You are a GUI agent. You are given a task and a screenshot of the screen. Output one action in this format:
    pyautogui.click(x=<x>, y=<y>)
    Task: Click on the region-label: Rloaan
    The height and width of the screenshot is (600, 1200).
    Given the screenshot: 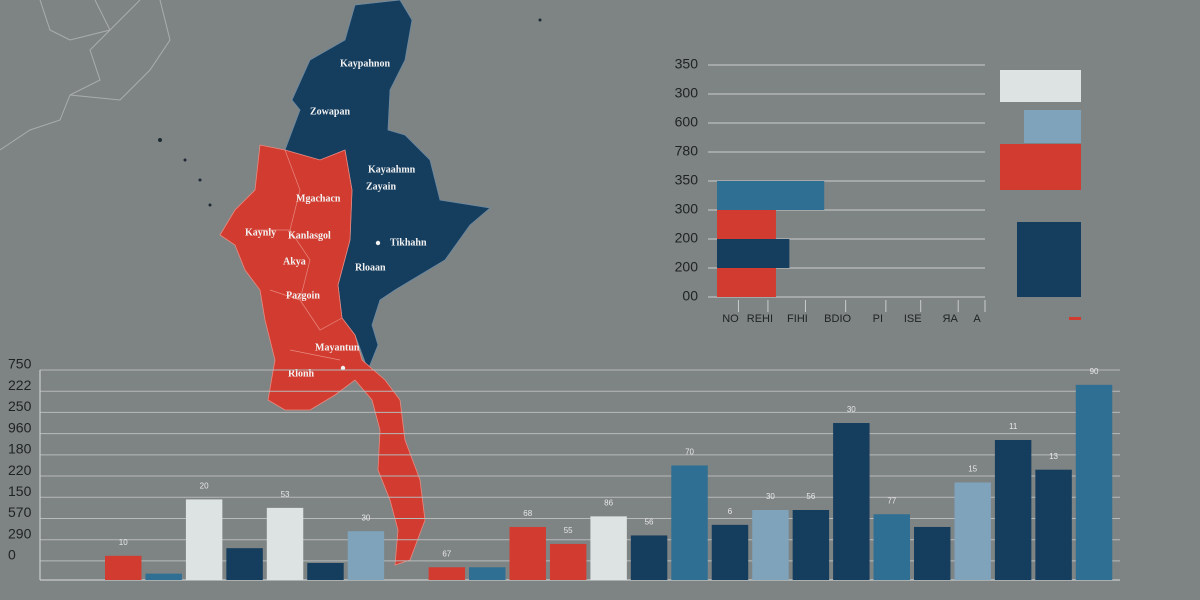 What is the action you would take?
    pyautogui.click(x=370, y=267)
    